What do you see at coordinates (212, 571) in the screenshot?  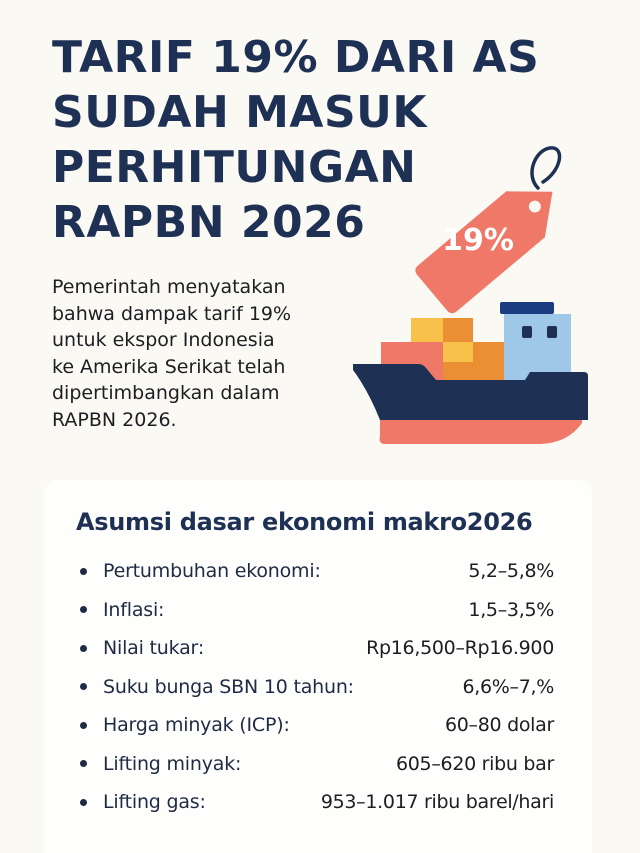 I see `item-label: Pertumbuhan ekonomi:` at bounding box center [212, 571].